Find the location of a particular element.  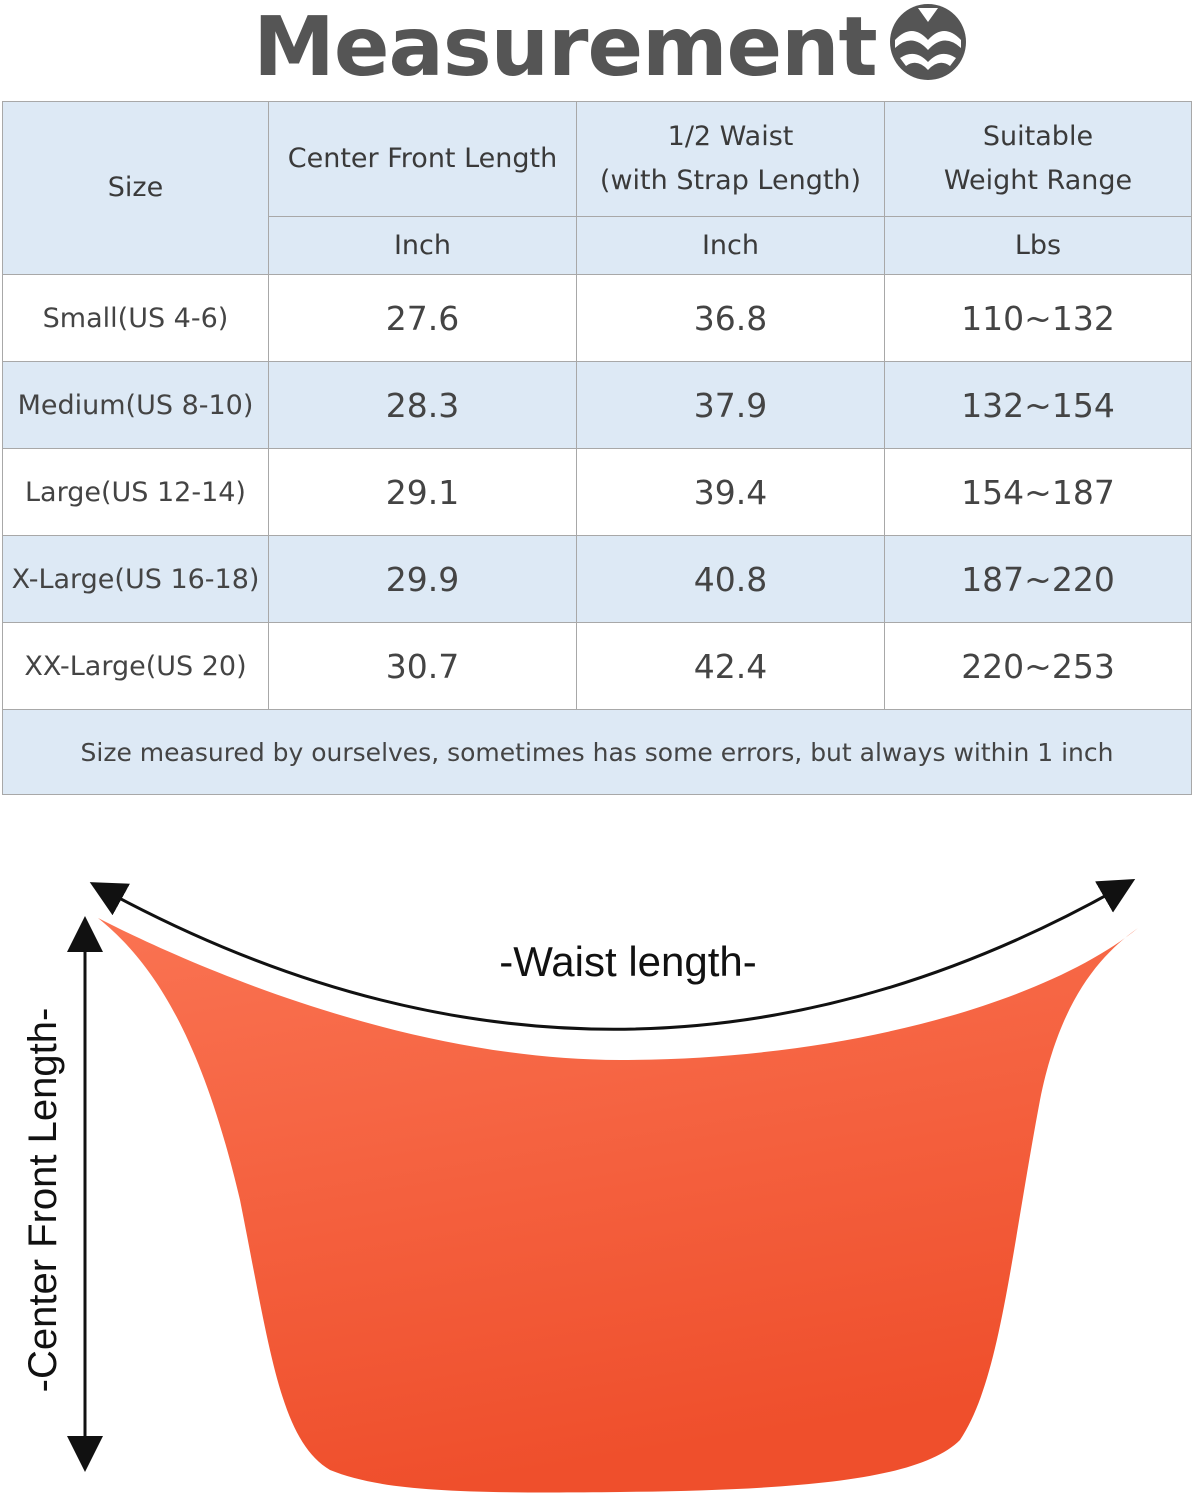

value-cell: 42.4 is located at coordinates (730, 666).